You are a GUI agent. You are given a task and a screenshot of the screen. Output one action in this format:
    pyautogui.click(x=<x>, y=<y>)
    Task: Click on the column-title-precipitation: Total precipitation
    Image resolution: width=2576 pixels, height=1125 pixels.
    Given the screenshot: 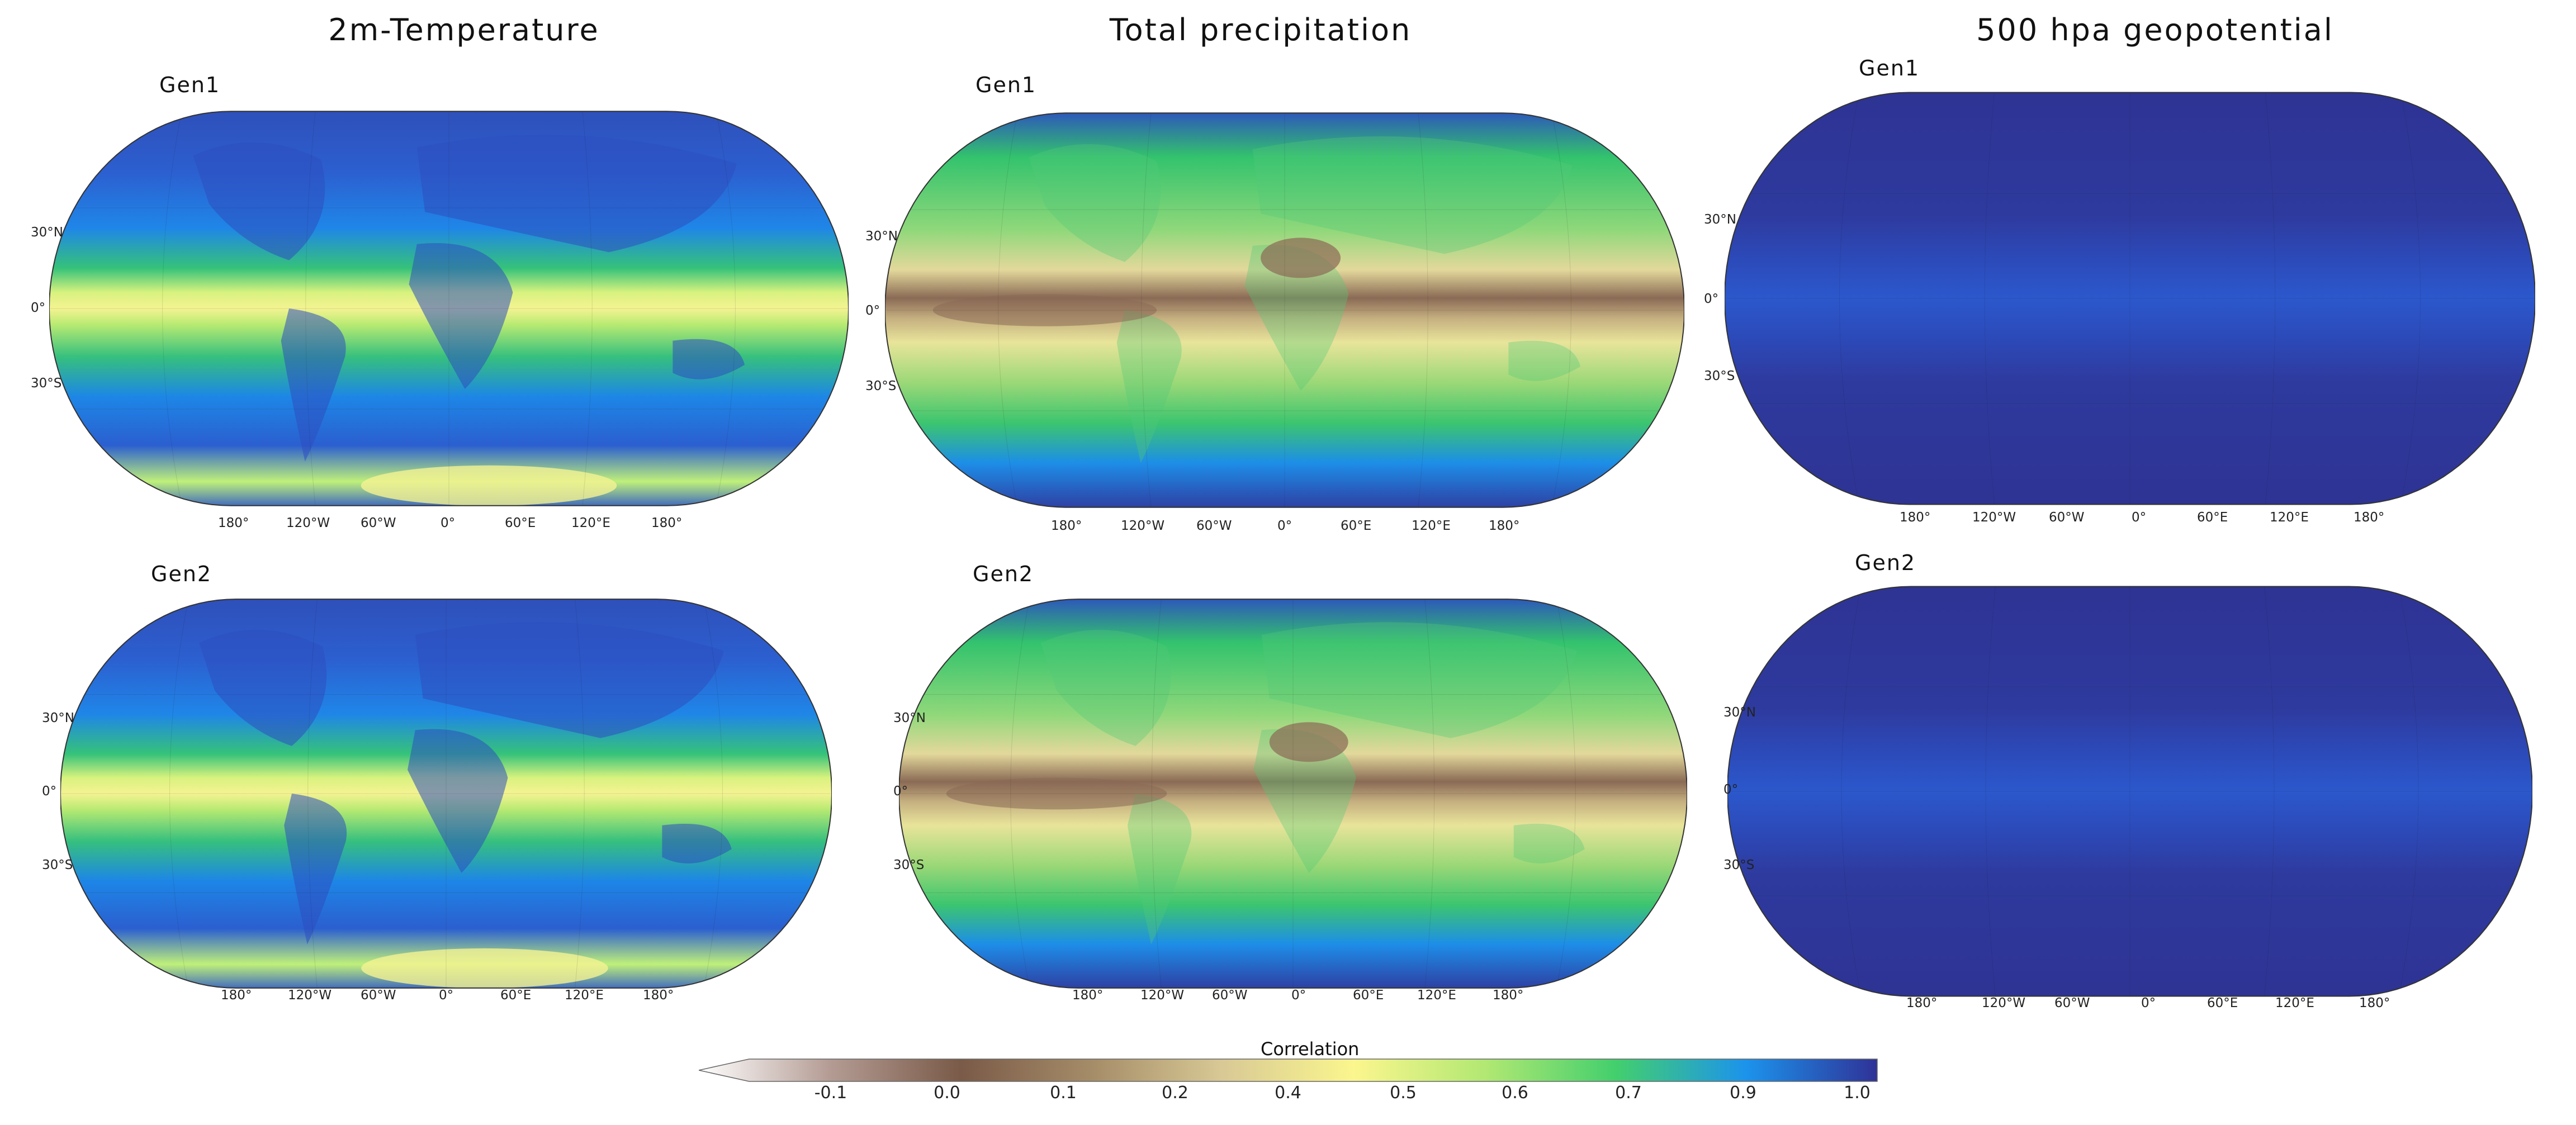 What is the action you would take?
    pyautogui.click(x=1260, y=30)
    